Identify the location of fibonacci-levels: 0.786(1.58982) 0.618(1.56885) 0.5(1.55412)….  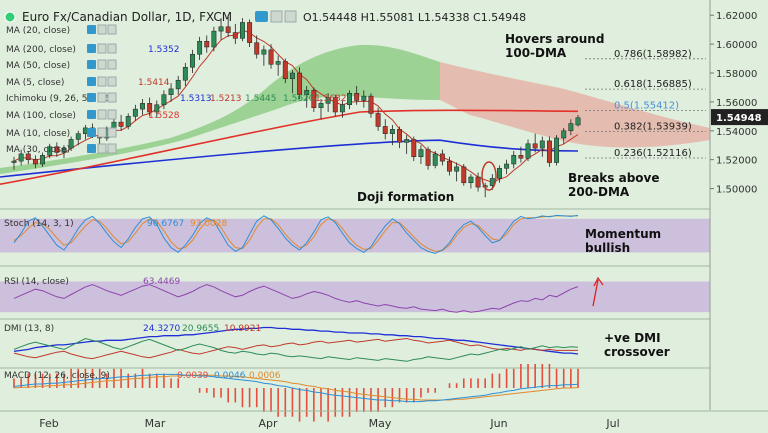
(645, 104).